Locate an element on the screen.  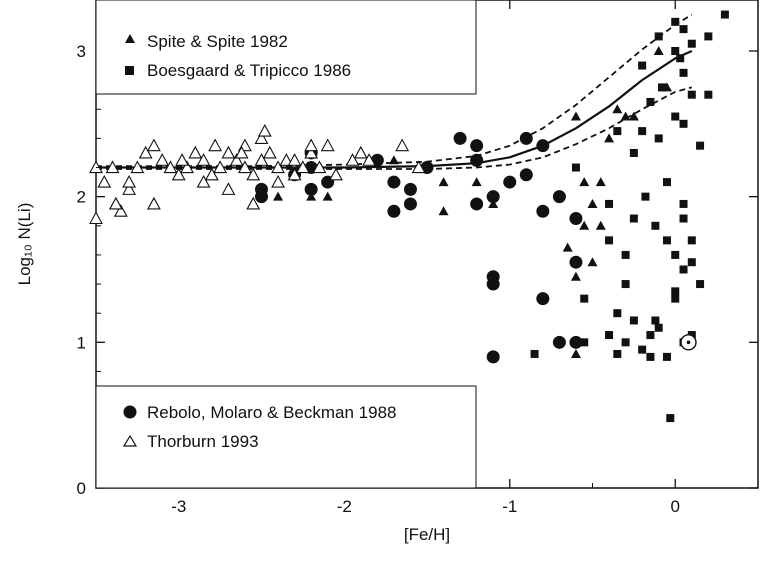
legend-marker-thorburn is located at coordinates (130, 440).